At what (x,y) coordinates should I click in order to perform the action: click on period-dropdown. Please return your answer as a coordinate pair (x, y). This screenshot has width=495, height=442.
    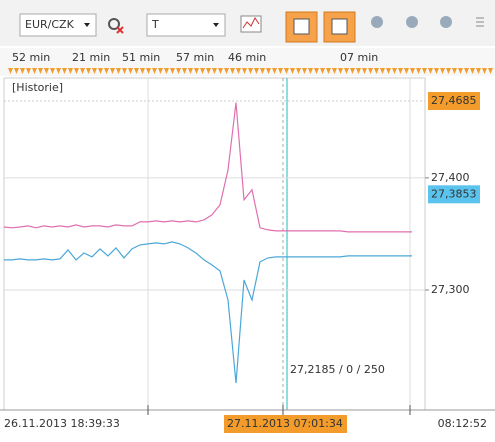
    Looking at the image, I should click on (186, 25).